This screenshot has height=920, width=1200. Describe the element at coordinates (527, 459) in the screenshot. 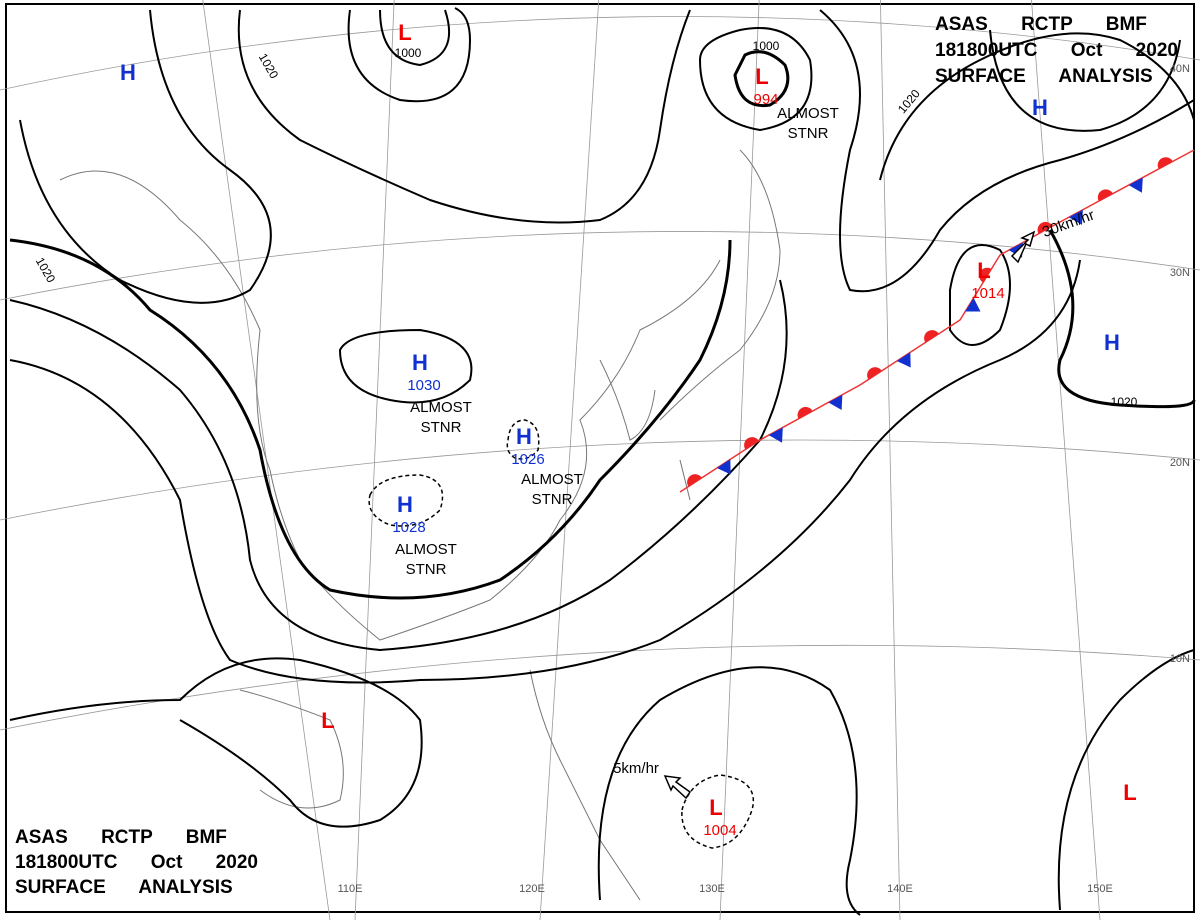

I see `pressure-center-value: 1026` at that location.